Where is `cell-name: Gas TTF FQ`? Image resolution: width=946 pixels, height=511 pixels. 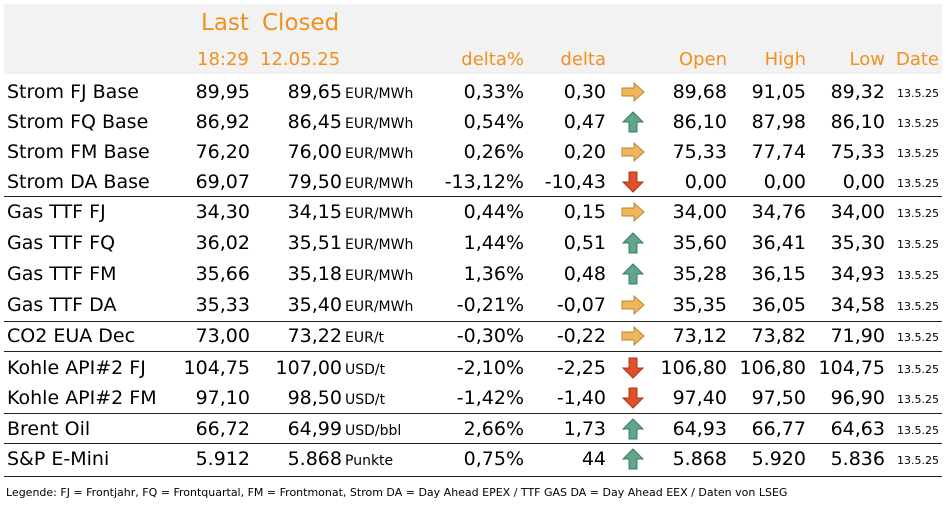
cell-name: Gas TTF FQ is located at coordinates (61, 243).